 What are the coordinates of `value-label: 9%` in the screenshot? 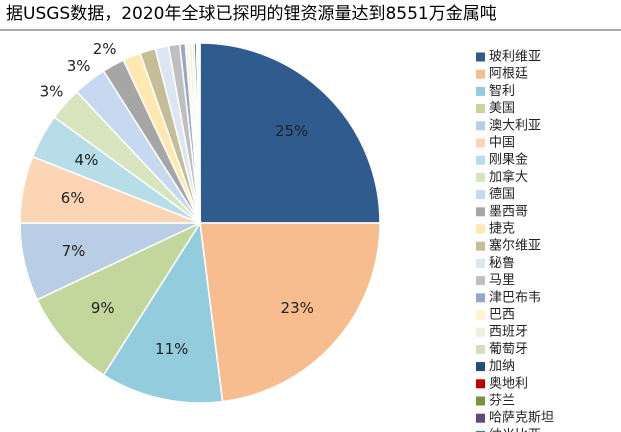 It's located at (103, 308).